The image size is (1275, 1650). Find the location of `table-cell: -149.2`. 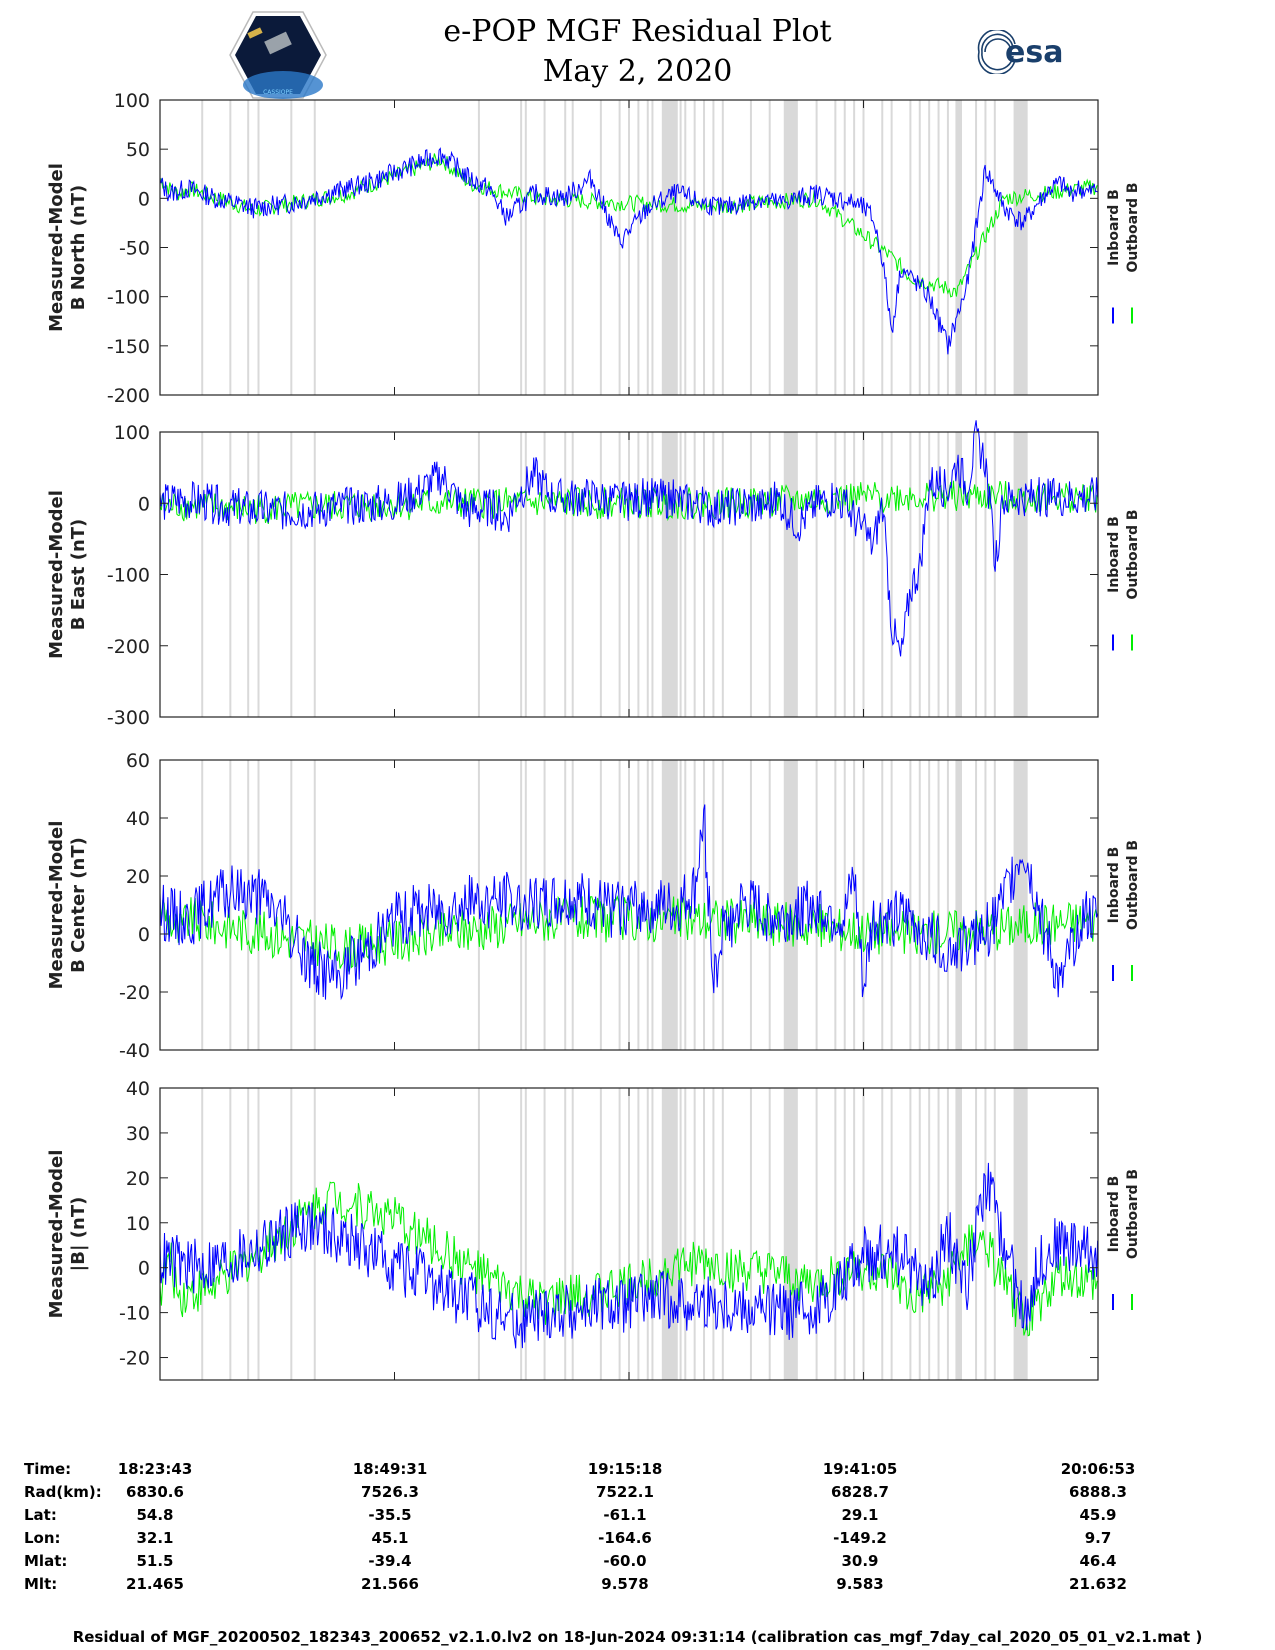

table-cell: -149.2 is located at coordinates (860, 1538).